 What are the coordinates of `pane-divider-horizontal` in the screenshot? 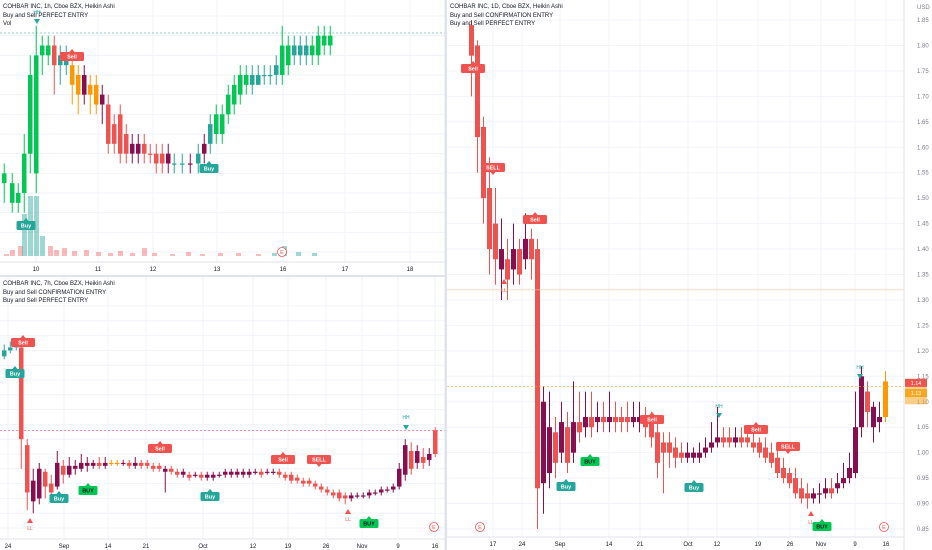 It's located at (222, 276).